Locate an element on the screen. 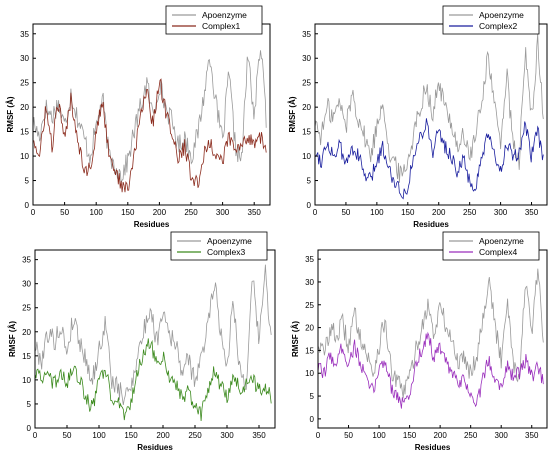 The image size is (550, 467). series-line-complex2 is located at coordinates (429, 159).